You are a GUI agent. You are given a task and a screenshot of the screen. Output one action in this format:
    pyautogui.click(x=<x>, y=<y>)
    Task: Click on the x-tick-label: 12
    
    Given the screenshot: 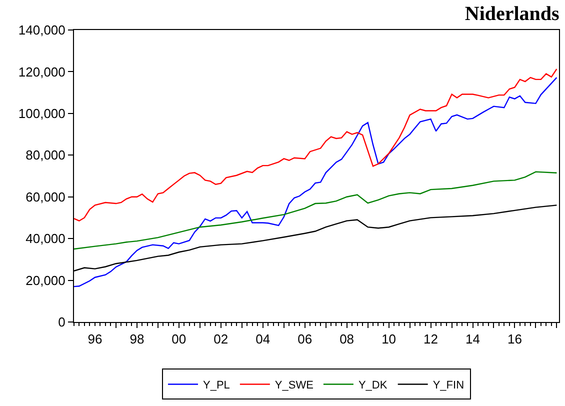 What is the action you would take?
    pyautogui.click(x=431, y=339)
    